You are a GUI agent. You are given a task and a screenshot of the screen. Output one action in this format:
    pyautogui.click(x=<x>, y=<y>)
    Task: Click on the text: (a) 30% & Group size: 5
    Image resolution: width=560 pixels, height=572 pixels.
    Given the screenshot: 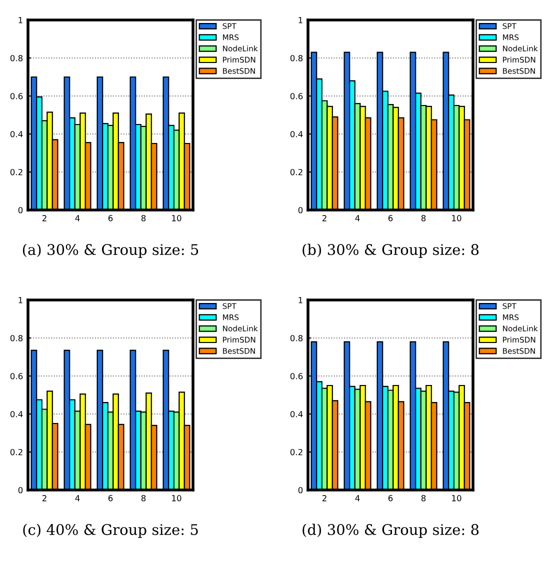 What is the action you would take?
    pyautogui.click(x=110, y=251)
    